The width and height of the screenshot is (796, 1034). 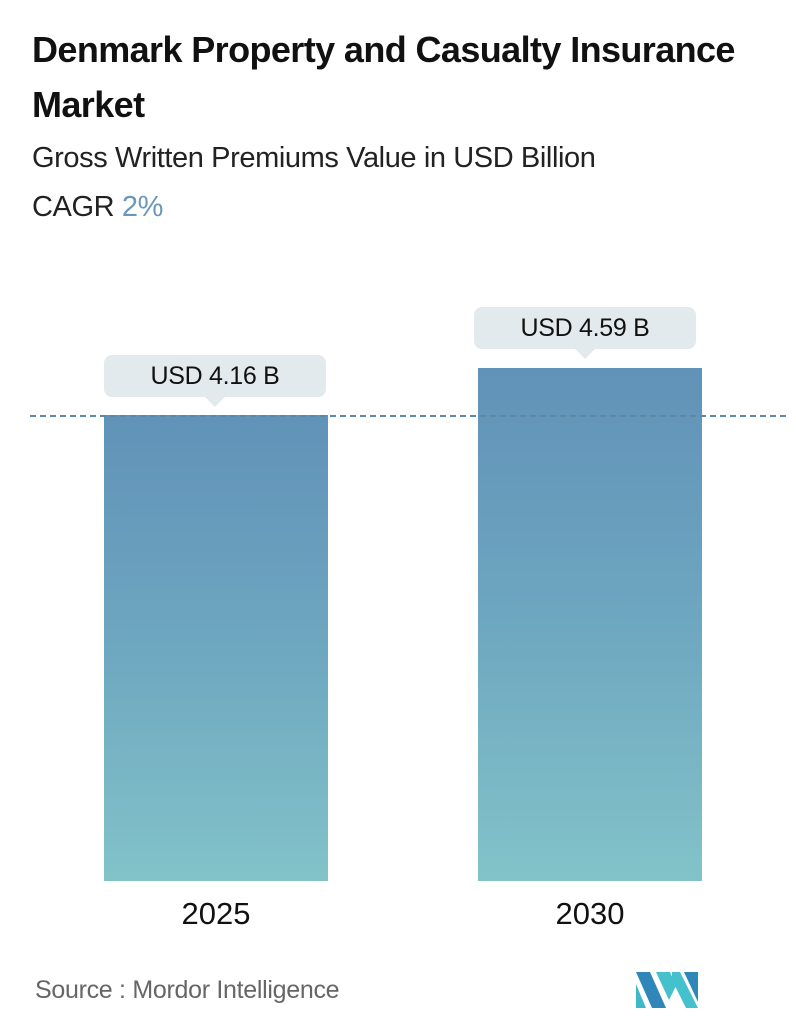 What do you see at coordinates (215, 381) in the screenshot?
I see `data-label-2025: USD 4.16 B` at bounding box center [215, 381].